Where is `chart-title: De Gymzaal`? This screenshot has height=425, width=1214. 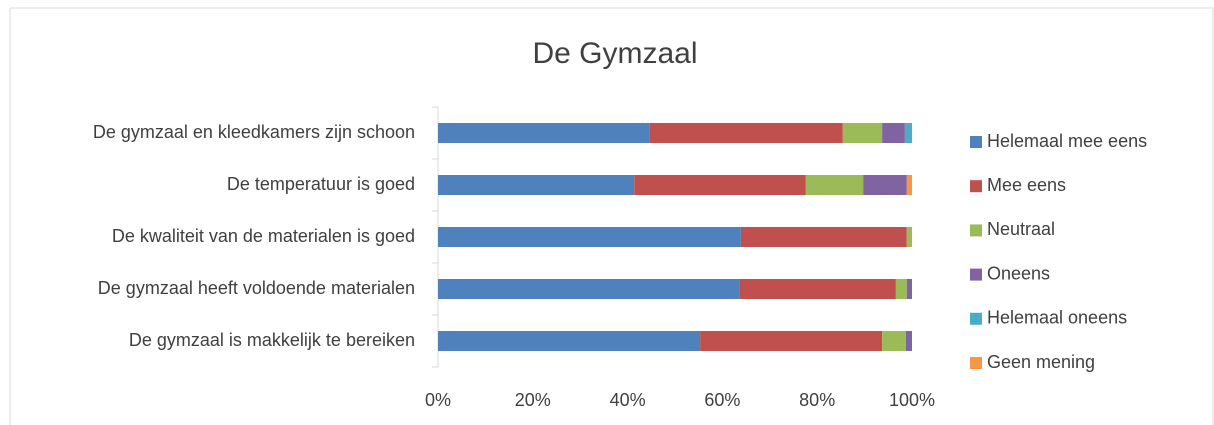 chart-title: De Gymzaal is located at coordinates (614, 53).